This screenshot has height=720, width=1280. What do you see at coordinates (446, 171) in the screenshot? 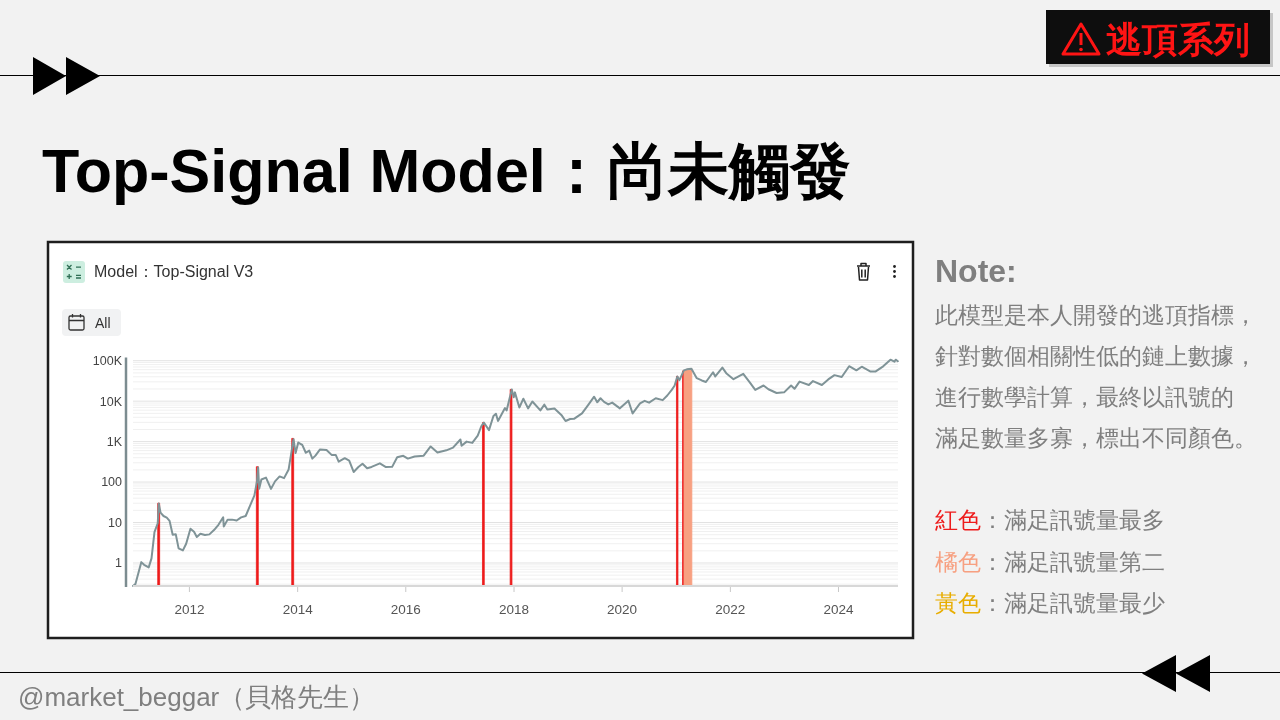
I see `chart-title: Top-Signal Model：尚未觸發` at bounding box center [446, 171].